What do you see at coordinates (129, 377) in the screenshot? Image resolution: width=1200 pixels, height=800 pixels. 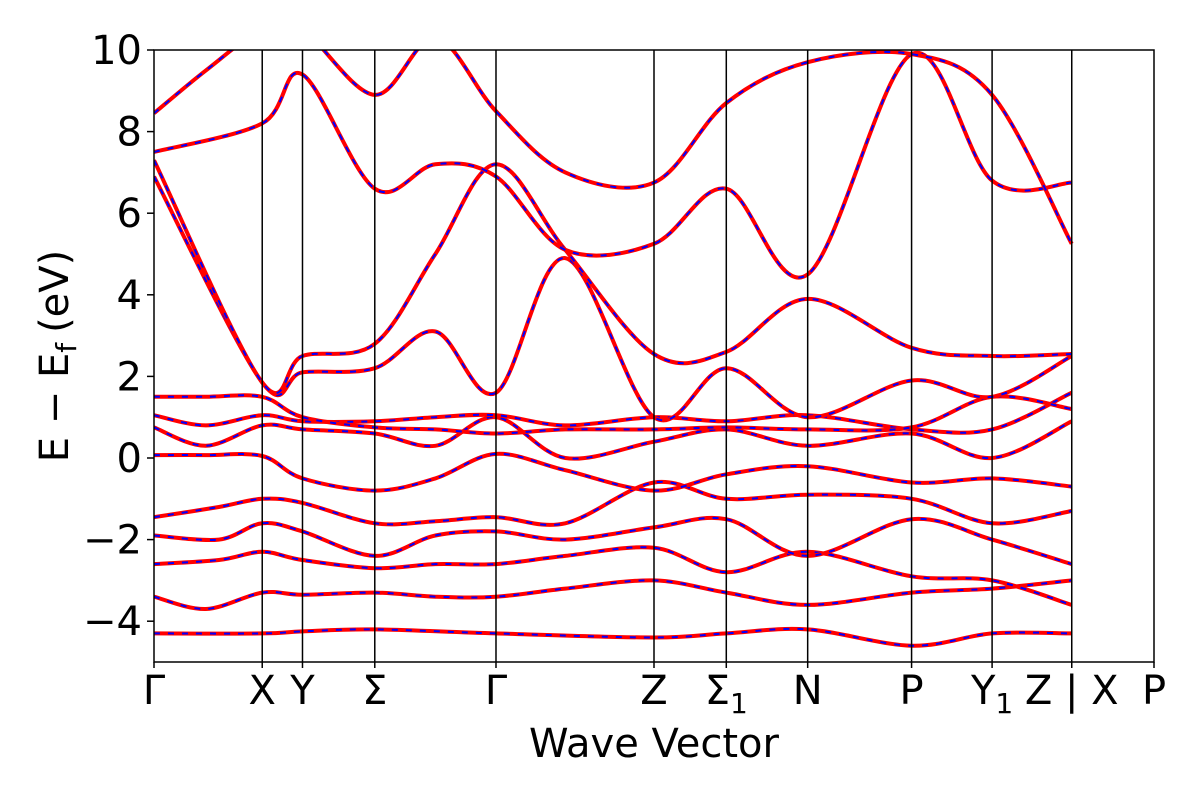 I see `y-tick-label-4: 2` at bounding box center [129, 377].